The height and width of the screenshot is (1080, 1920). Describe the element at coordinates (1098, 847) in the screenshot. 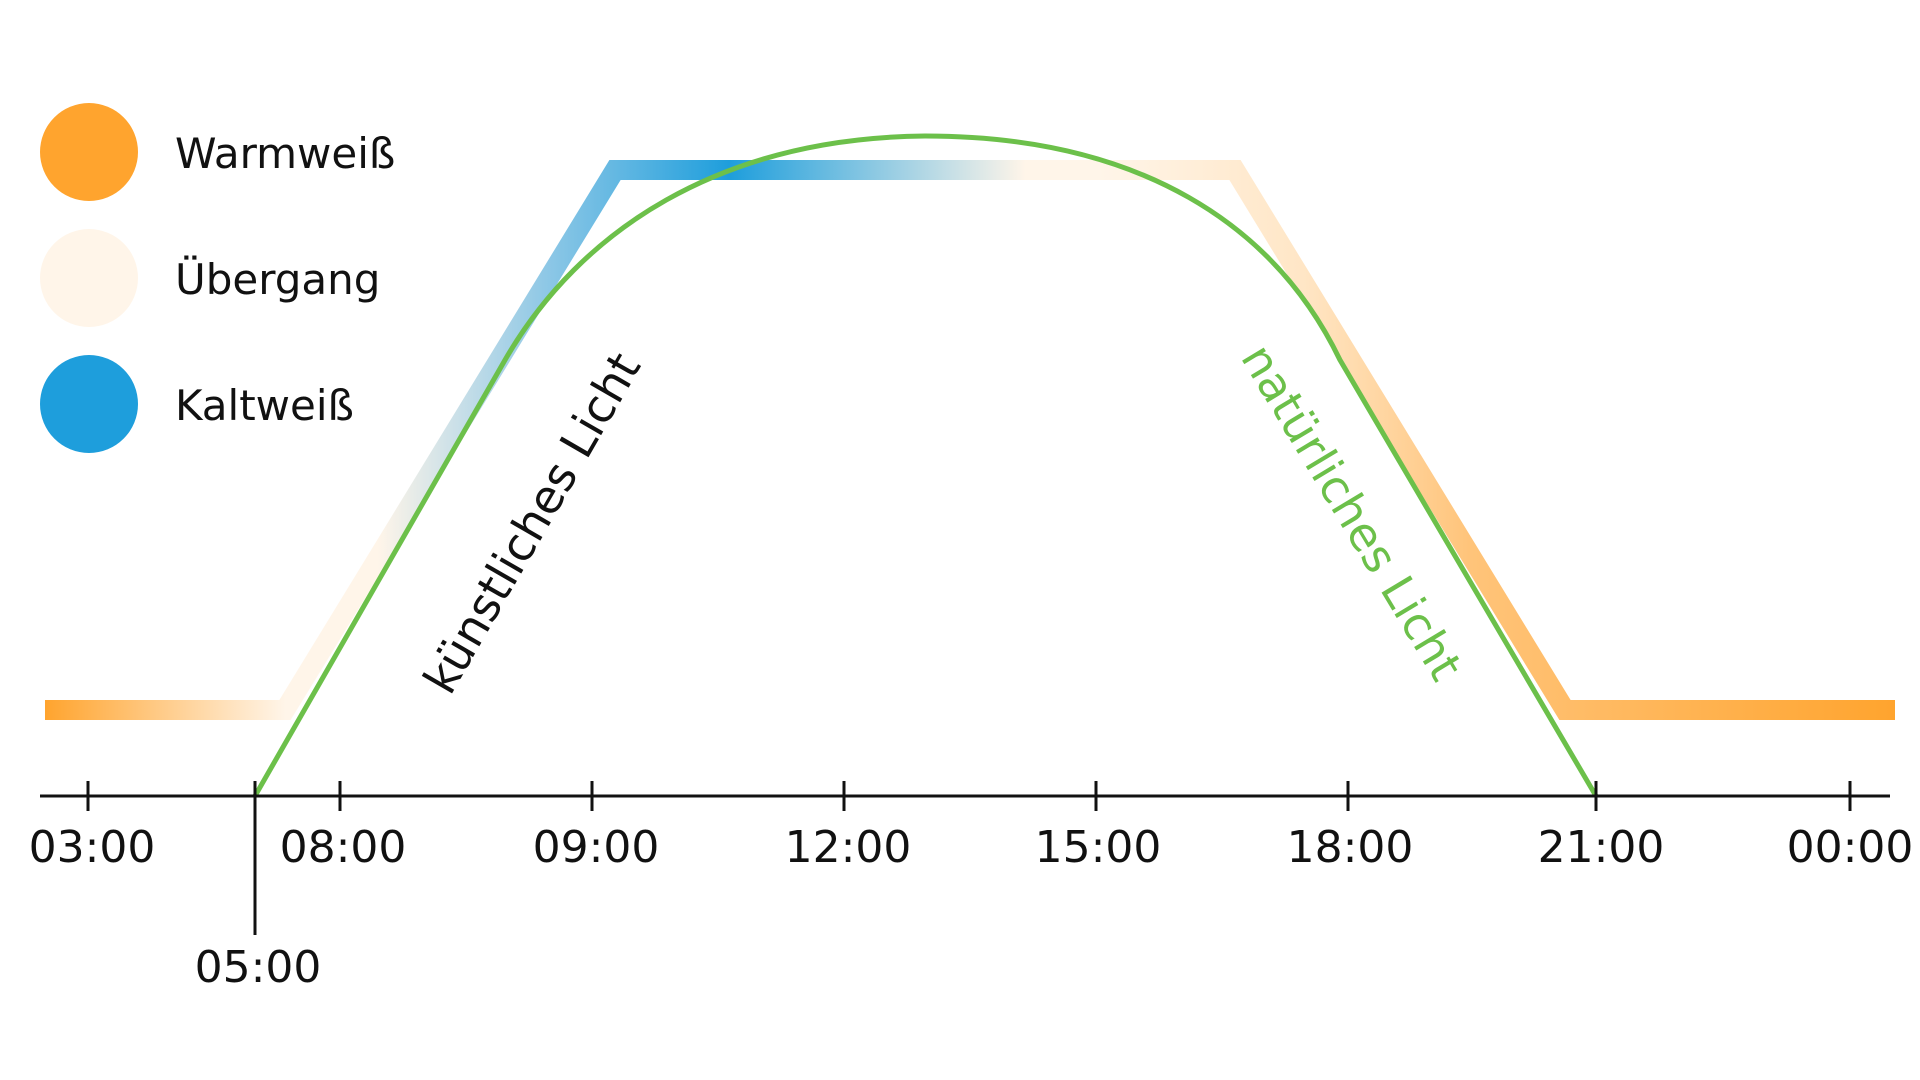

I see `tick-label: 15:00` at that location.